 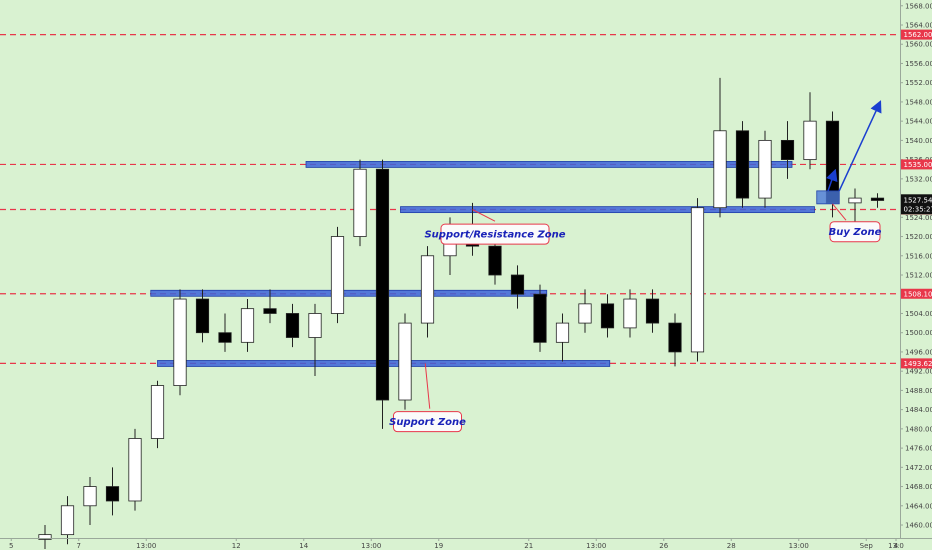 What do you see at coordinates (303, 546) in the screenshot?
I see `time-tick-label: 14` at bounding box center [303, 546].